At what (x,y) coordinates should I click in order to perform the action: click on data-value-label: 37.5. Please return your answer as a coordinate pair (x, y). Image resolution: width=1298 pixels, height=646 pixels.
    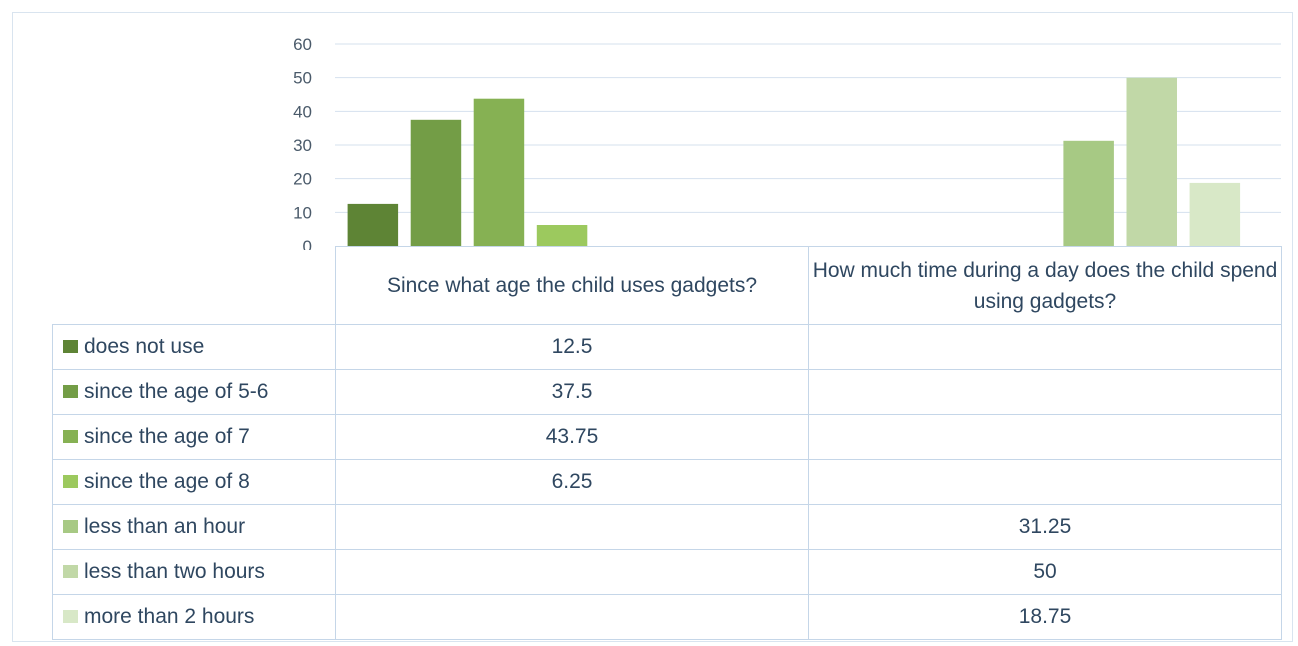
    Looking at the image, I should click on (572, 392).